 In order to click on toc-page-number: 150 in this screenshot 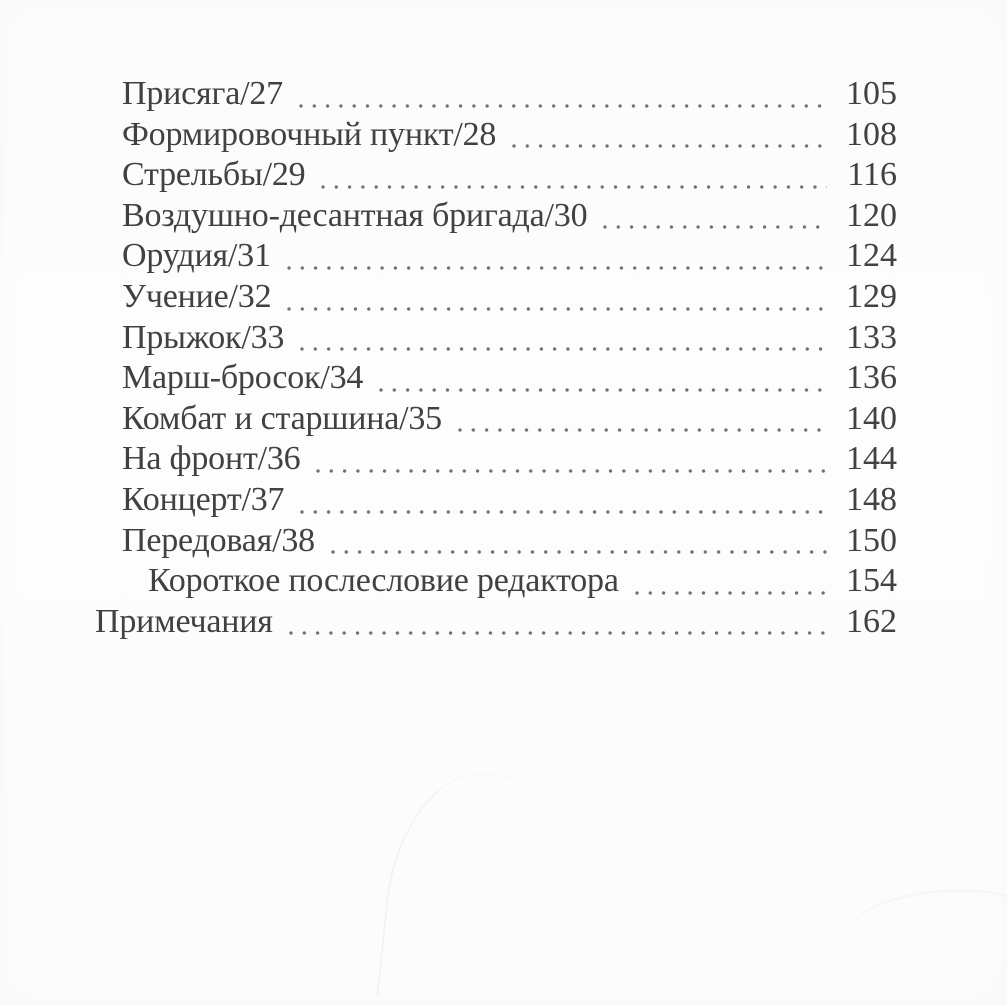, I will do `click(871, 540)`.